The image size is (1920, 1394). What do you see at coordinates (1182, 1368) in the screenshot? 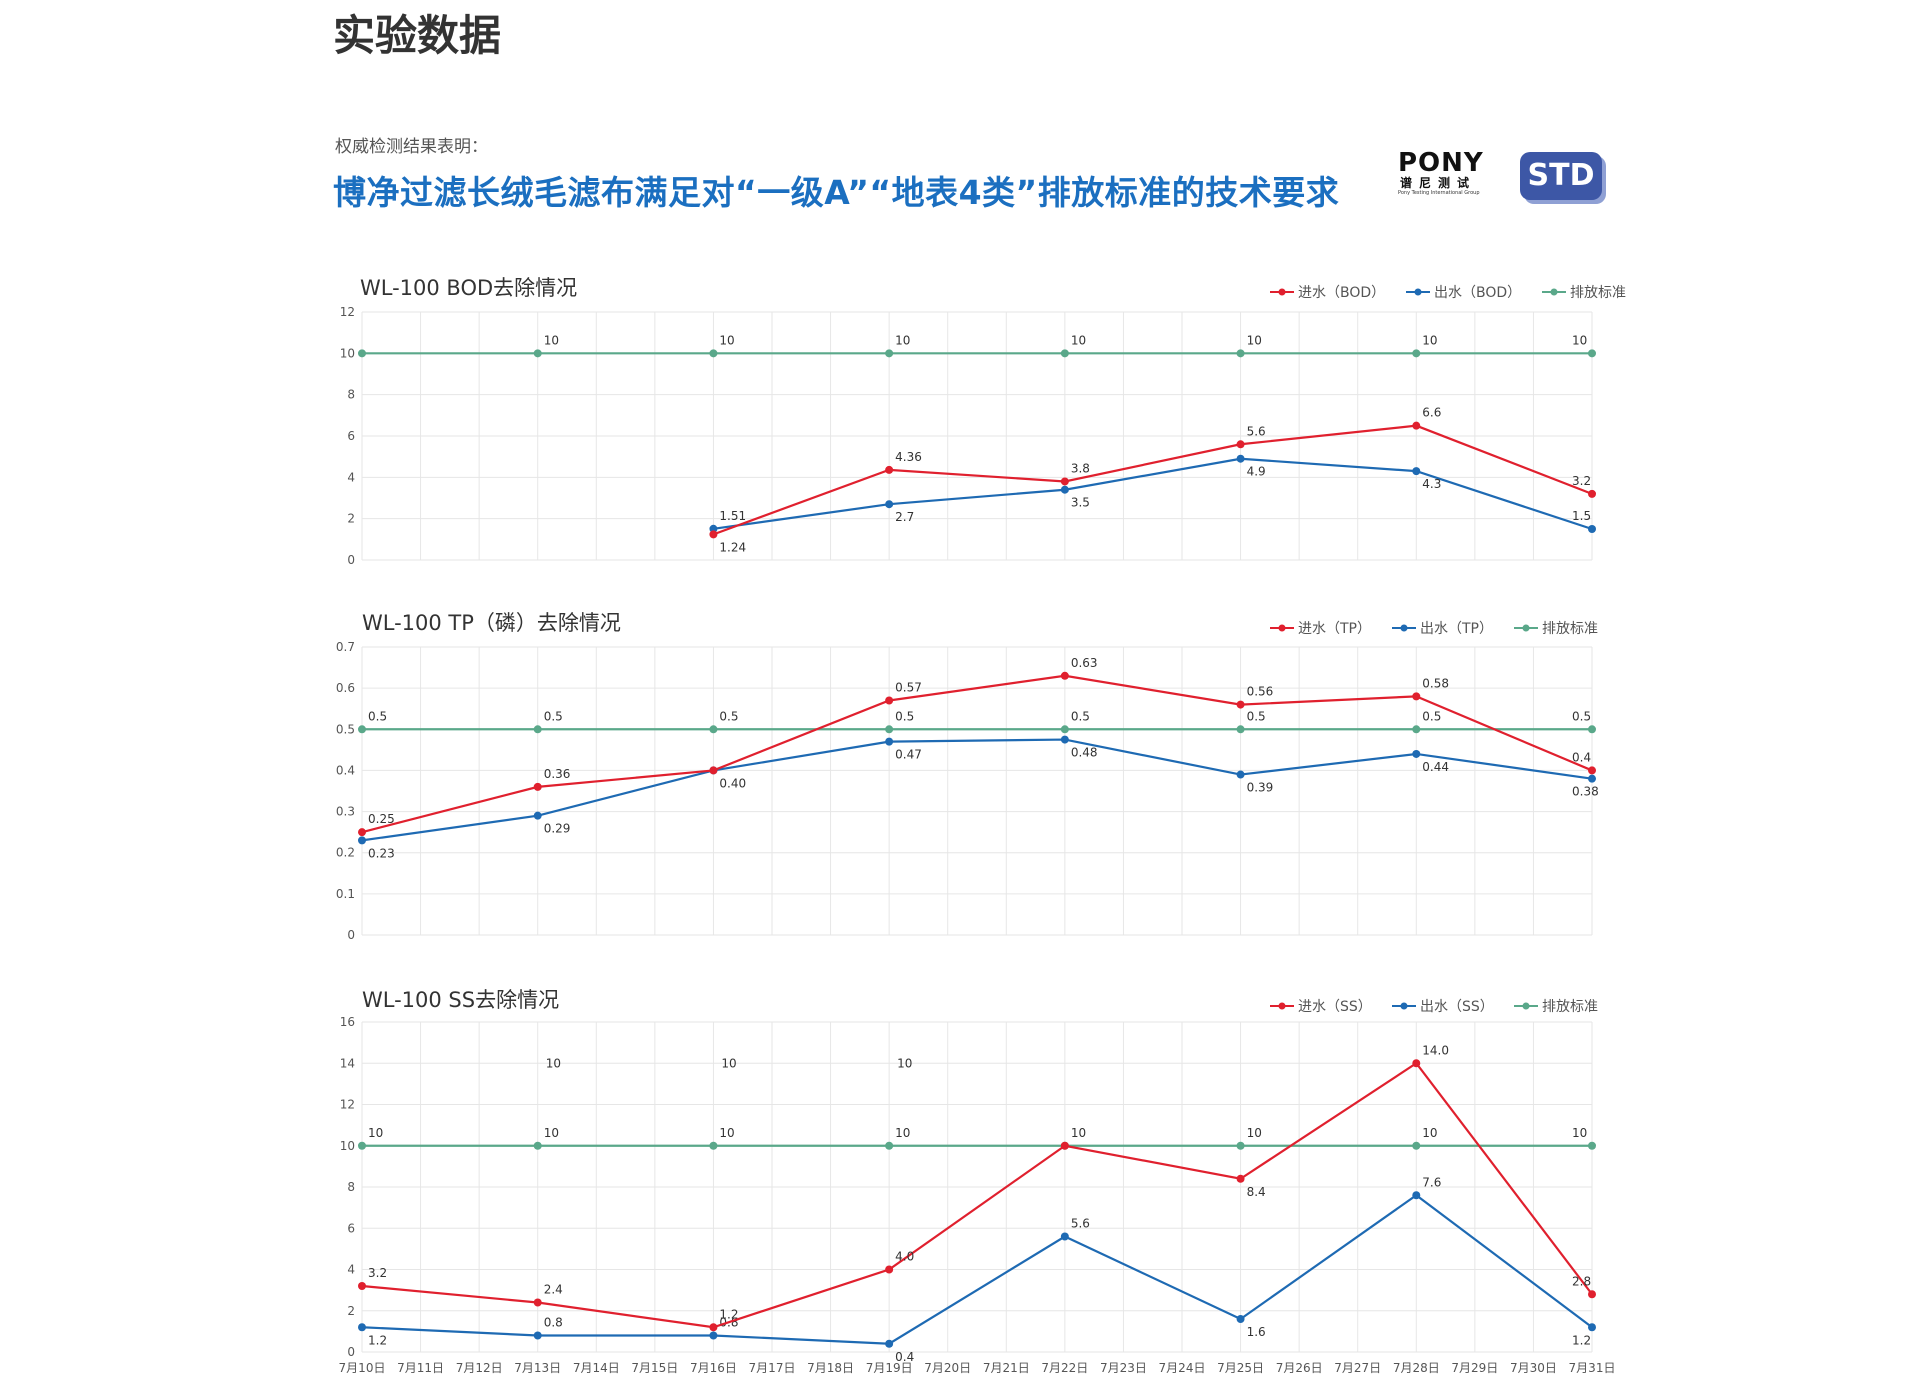
I see `x-tick-label: 7月24日` at bounding box center [1182, 1368].